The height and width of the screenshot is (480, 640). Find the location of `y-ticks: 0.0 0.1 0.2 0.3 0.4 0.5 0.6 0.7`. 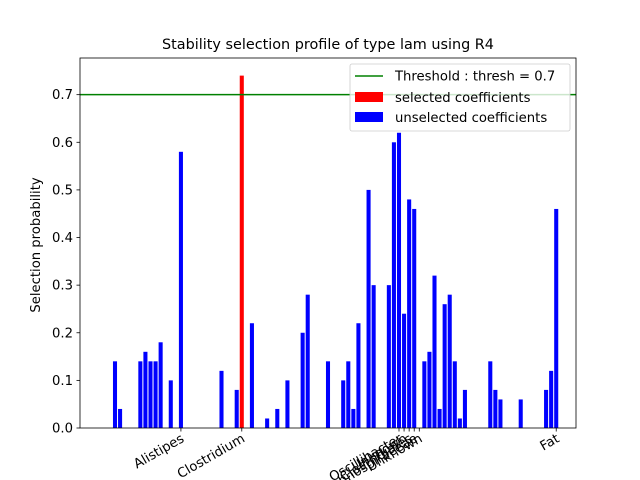

y-ticks: 0.0 0.1 0.2 0.3 0.4 0.5 0.6 0.7 is located at coordinates (66, 262).